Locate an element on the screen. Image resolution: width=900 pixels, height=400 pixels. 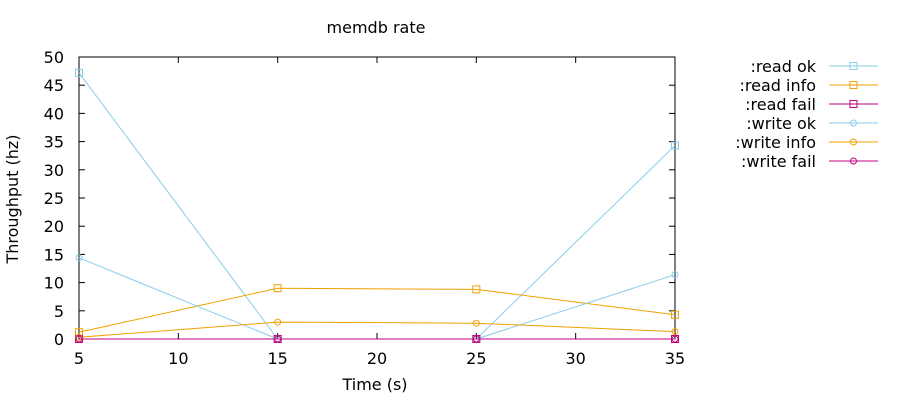
y-tick-label: 5 is located at coordinates (59, 311).